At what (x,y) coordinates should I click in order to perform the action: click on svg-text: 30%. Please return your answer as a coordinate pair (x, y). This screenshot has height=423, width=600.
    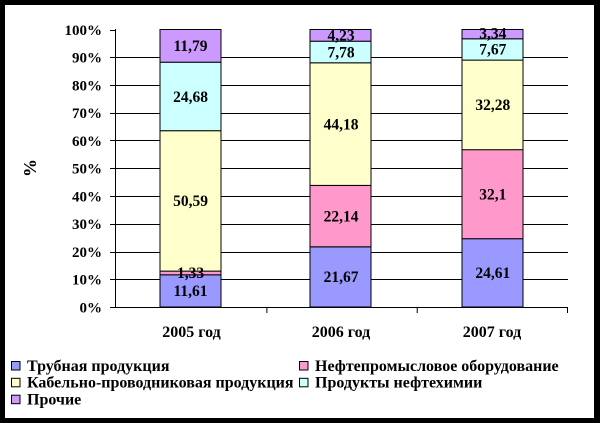
    Looking at the image, I should click on (87, 225).